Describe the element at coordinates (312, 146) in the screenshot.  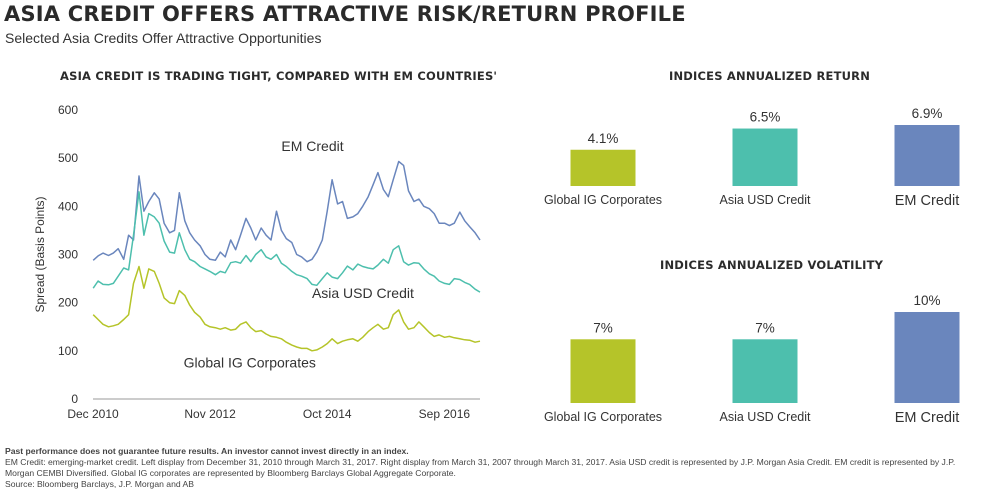
I see `series-annotation: EM Credit` at that location.